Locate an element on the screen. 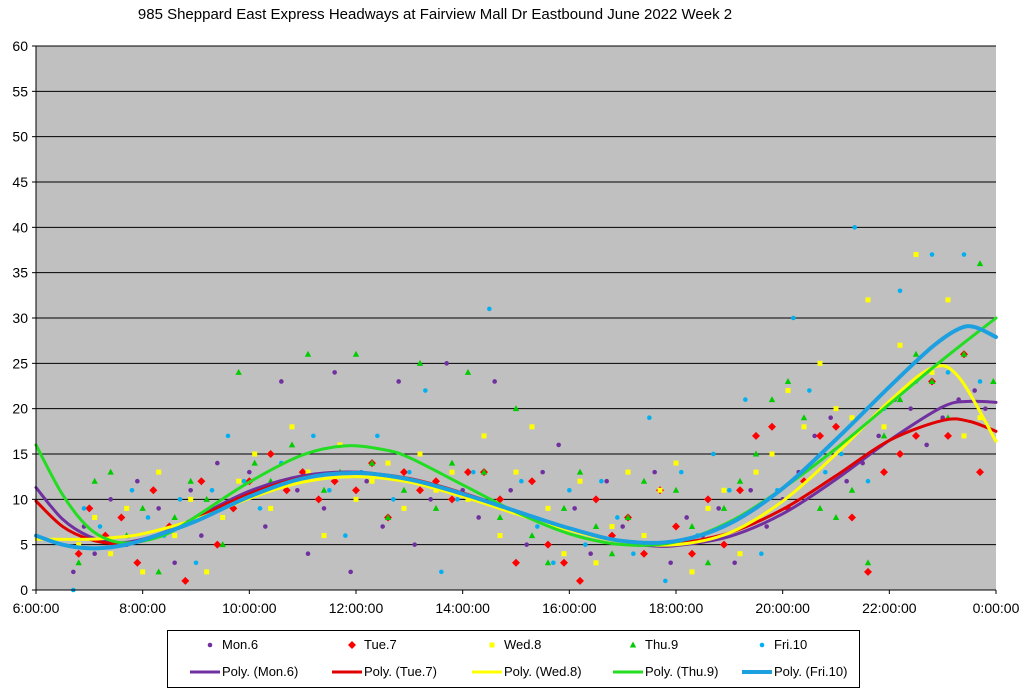 The width and height of the screenshot is (1024, 693). y-tick-label: 60 is located at coordinates (20, 46).